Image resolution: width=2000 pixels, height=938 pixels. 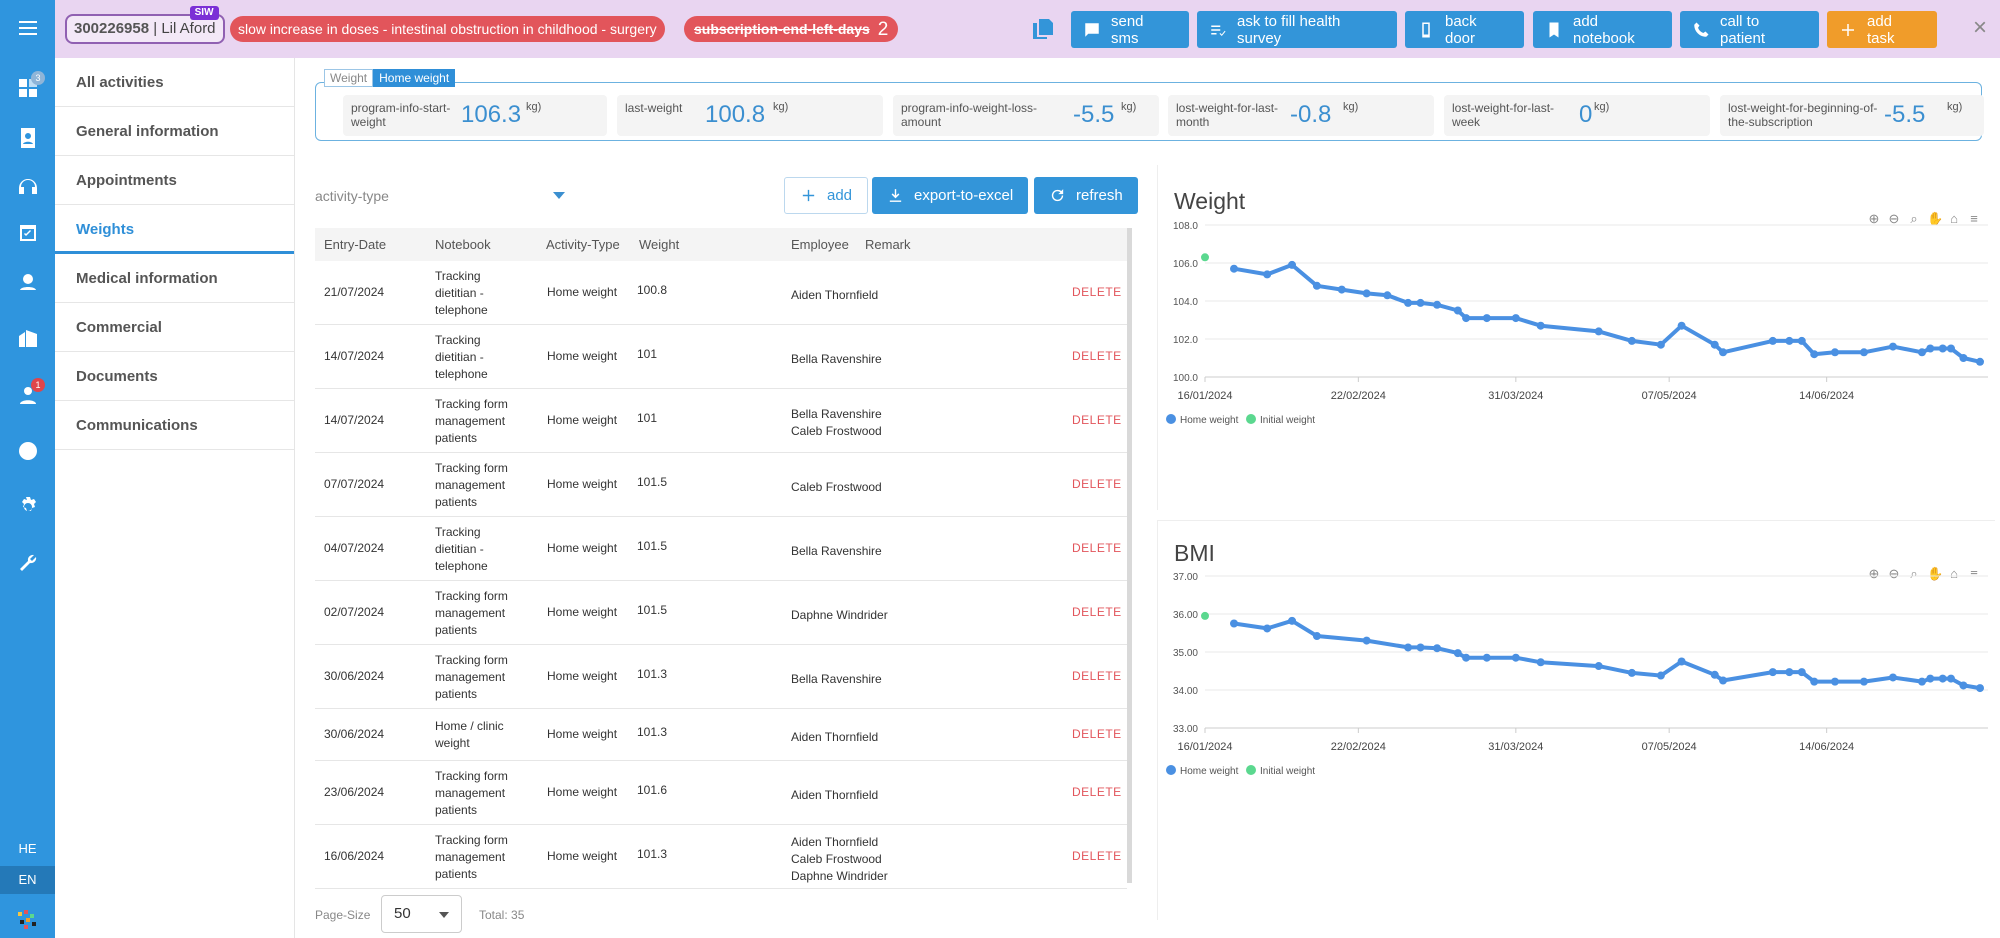 I want to click on col-employee: Employee, so click(x=820, y=244).